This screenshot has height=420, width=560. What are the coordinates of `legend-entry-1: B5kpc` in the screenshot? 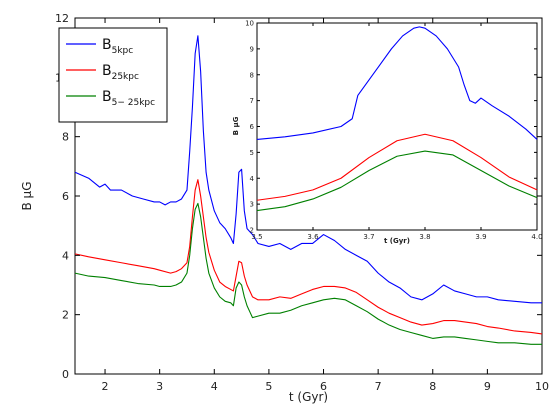 It's located at (99, 46).